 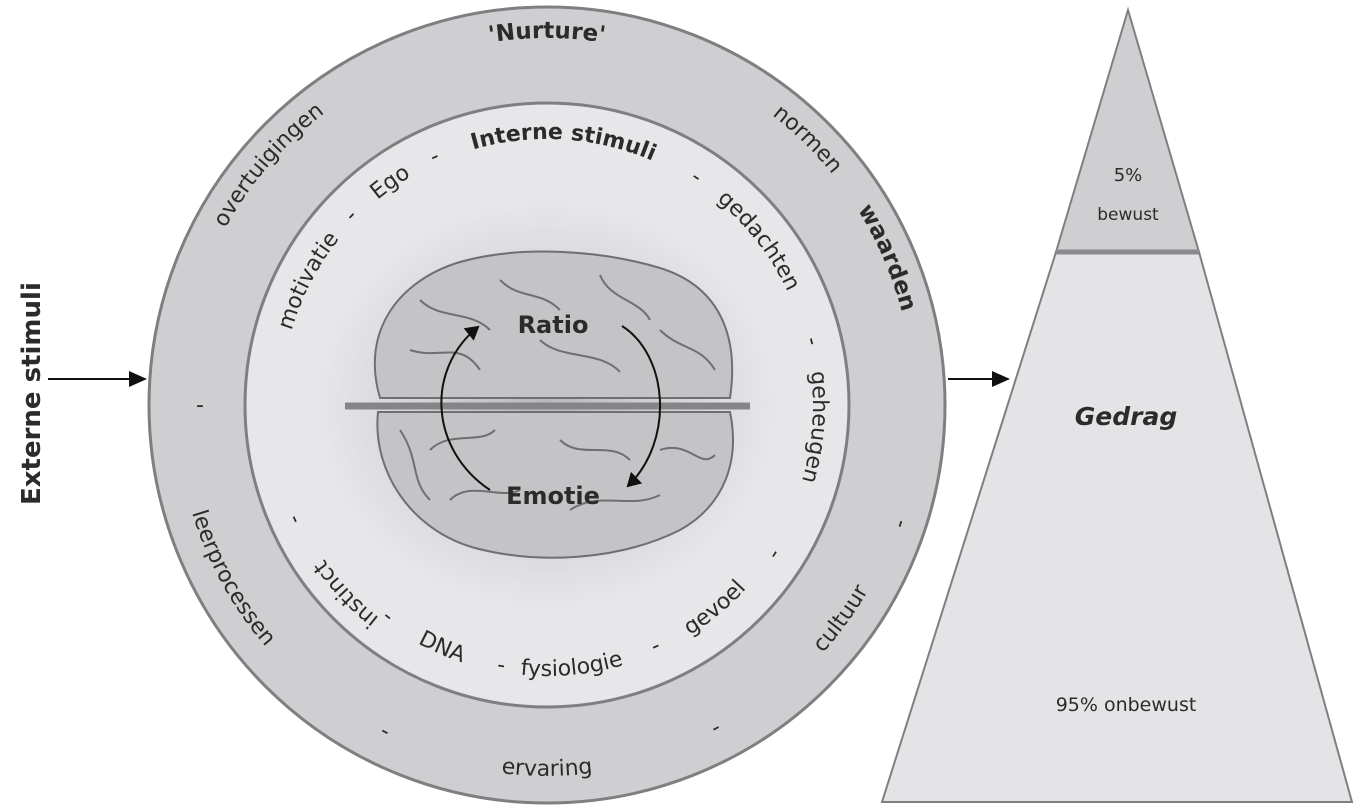 I want to click on ratio-label: Ratio, so click(x=553, y=325).